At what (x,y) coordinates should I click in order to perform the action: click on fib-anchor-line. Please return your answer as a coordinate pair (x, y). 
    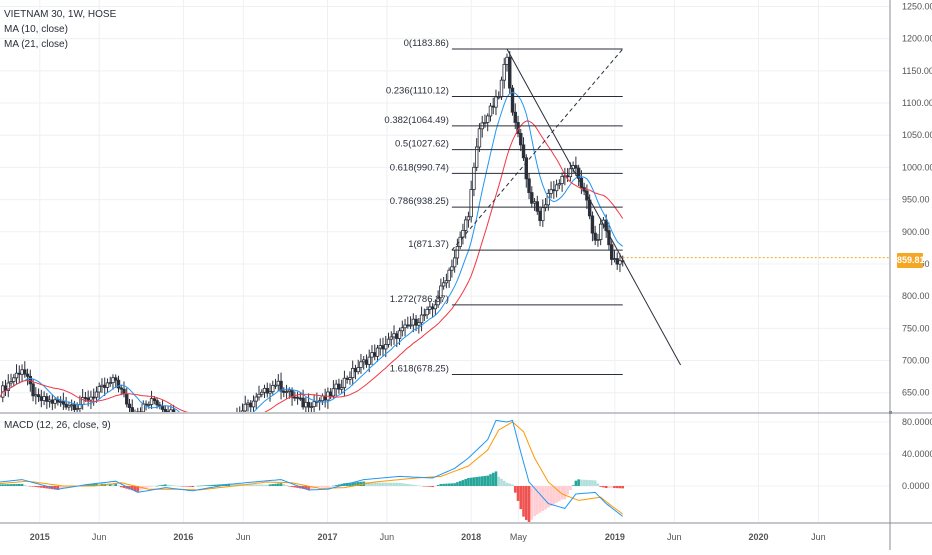
    Looking at the image, I should click on (537, 149).